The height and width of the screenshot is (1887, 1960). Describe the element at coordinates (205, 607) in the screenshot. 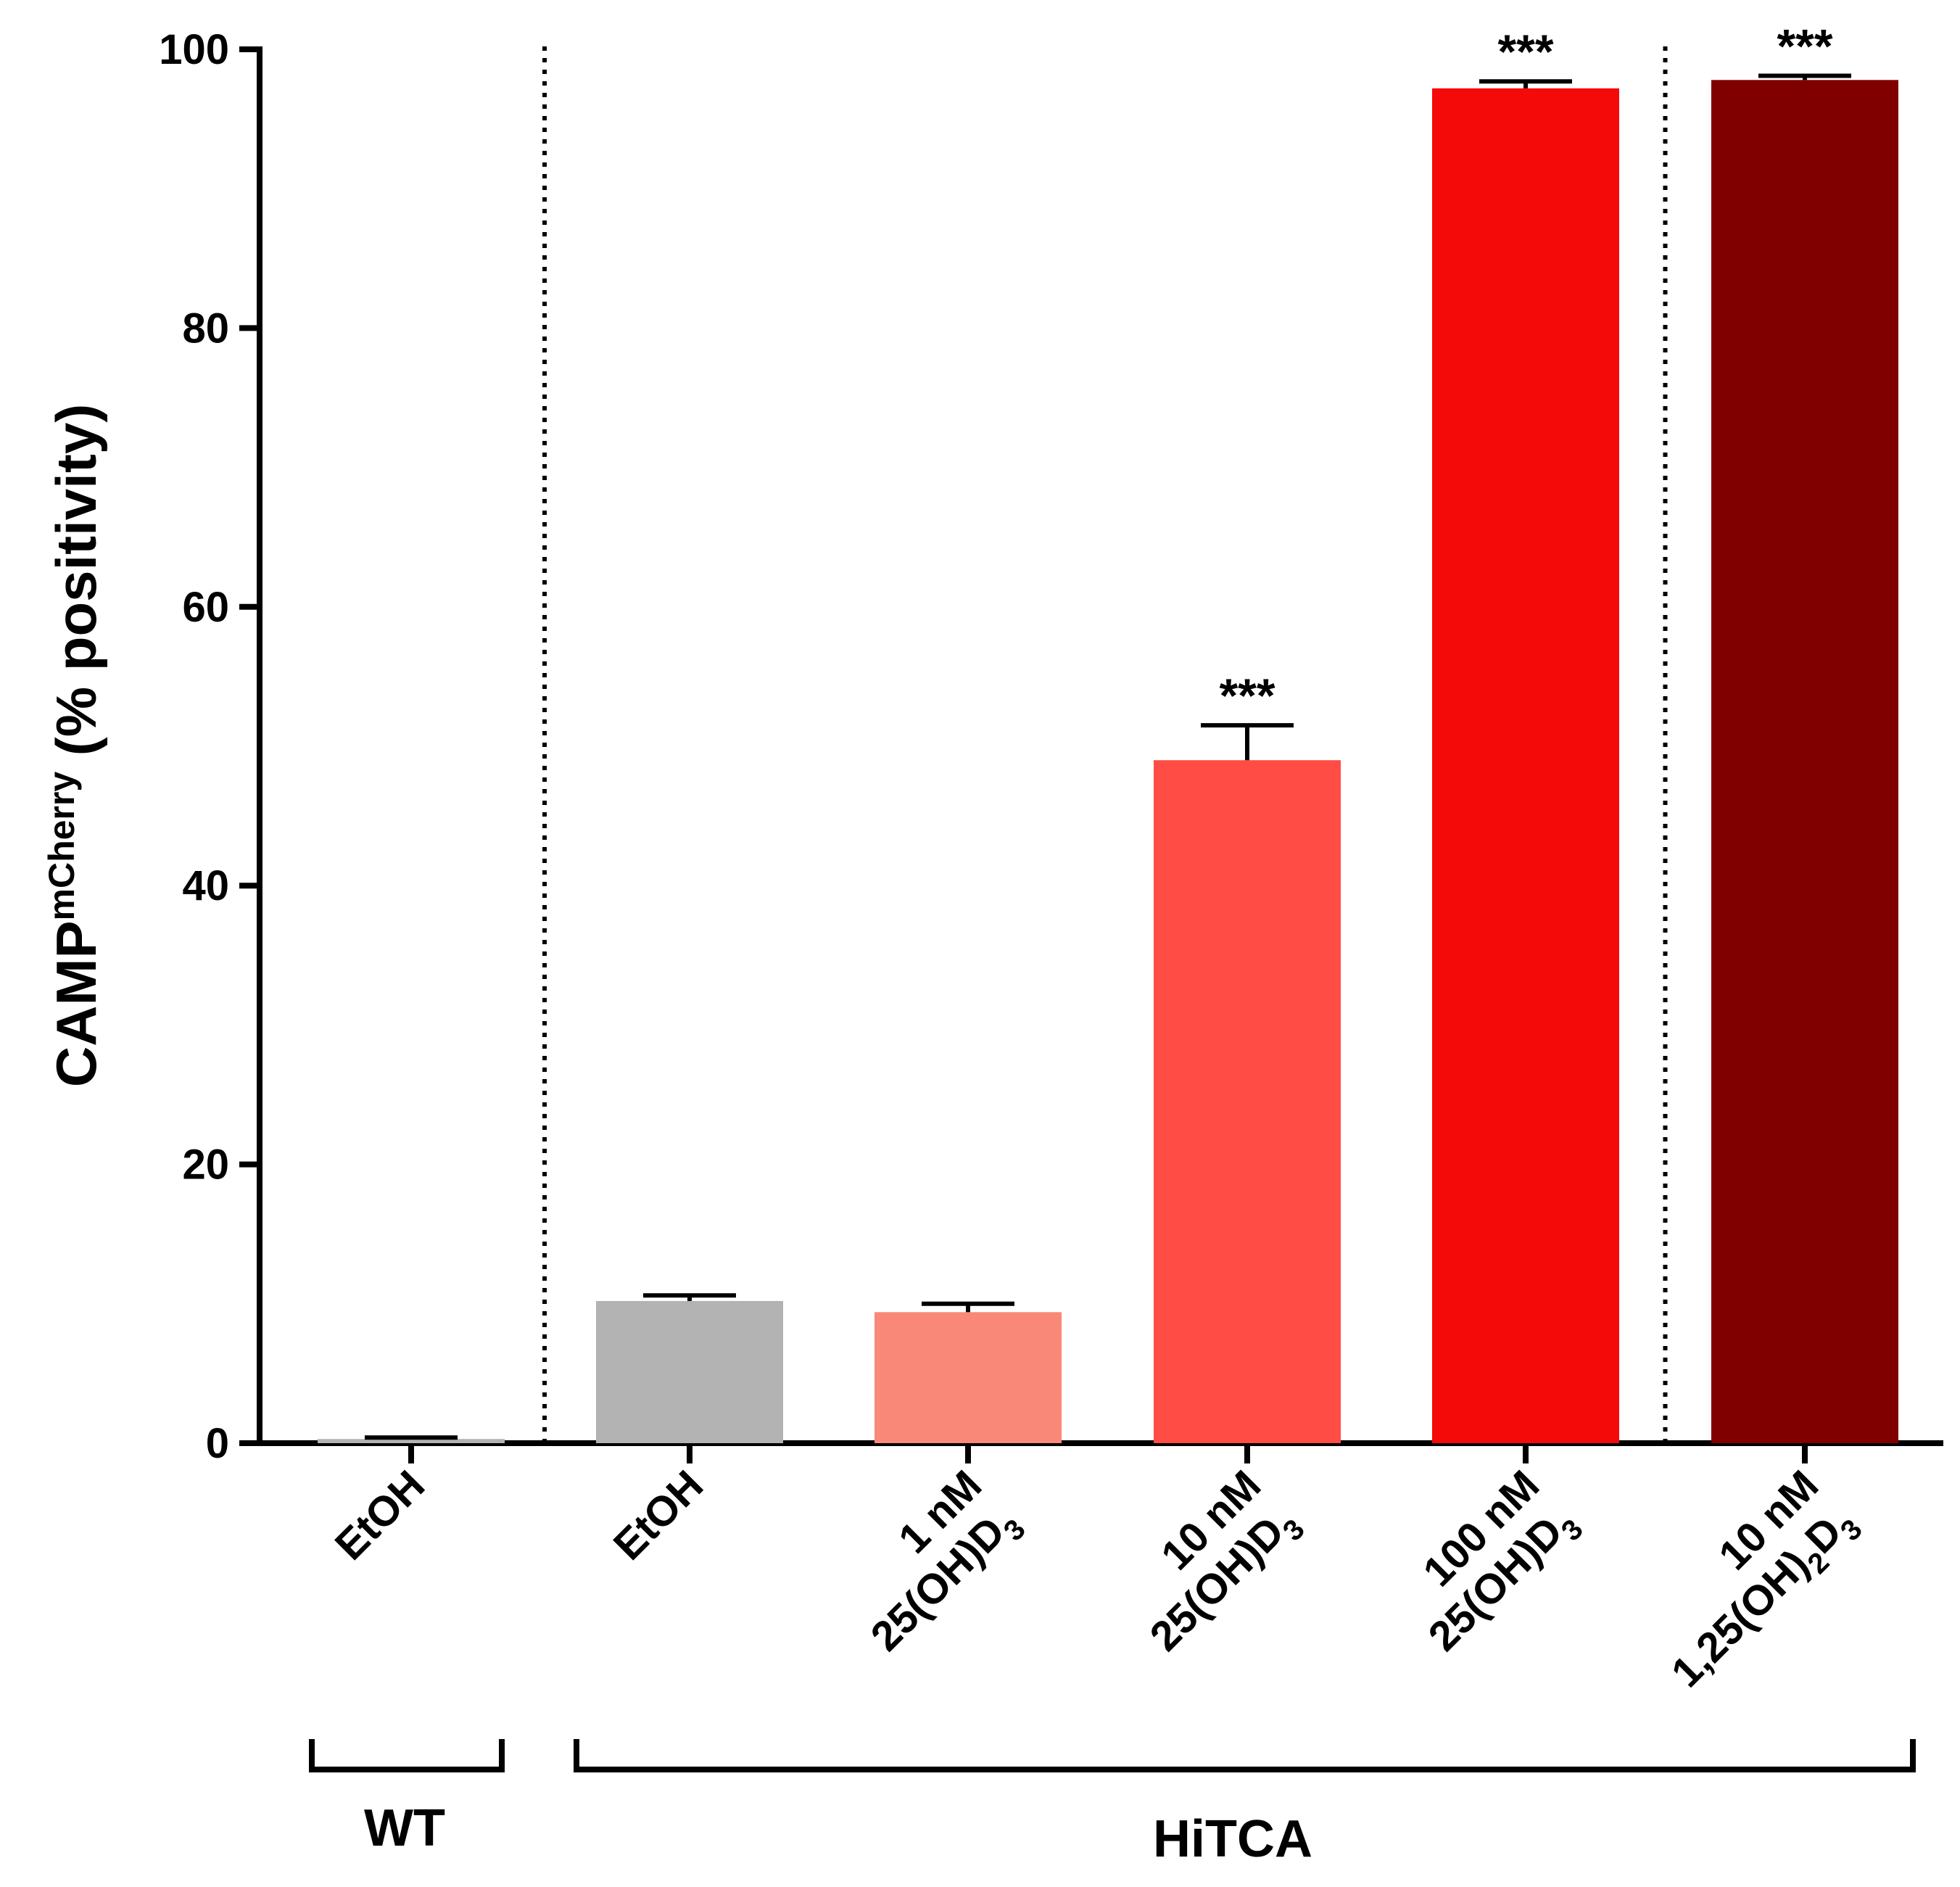

I see `y-tick-label: 60` at that location.